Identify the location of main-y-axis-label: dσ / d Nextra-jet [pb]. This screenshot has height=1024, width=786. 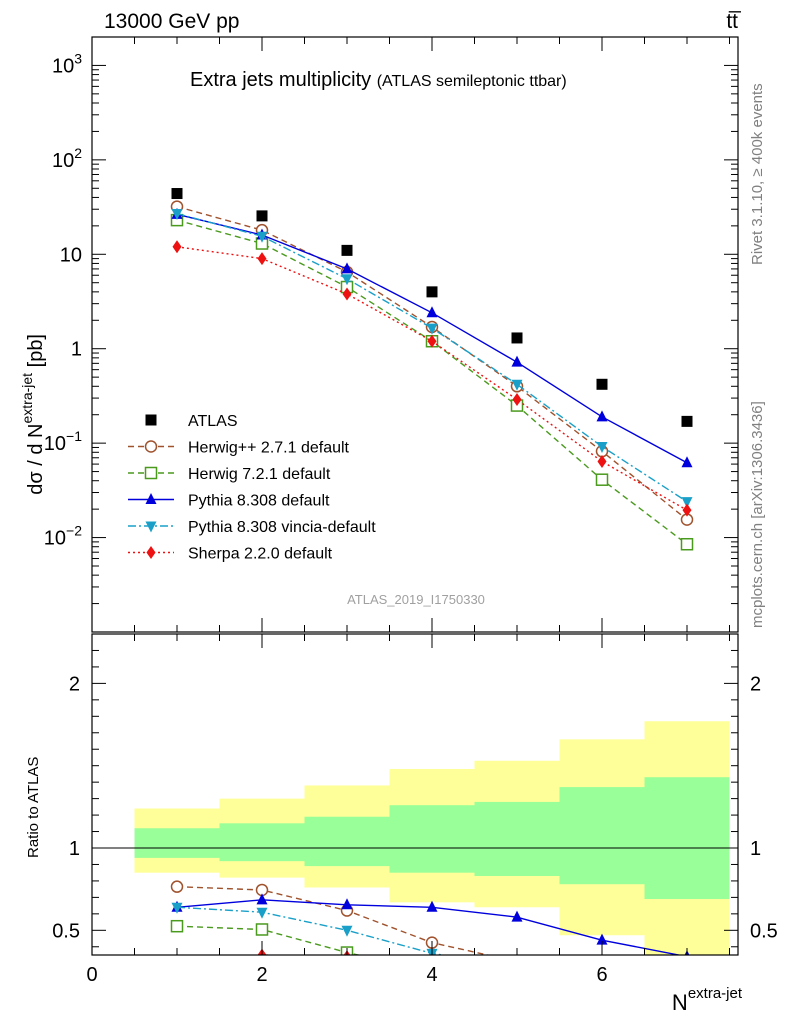
(33, 414).